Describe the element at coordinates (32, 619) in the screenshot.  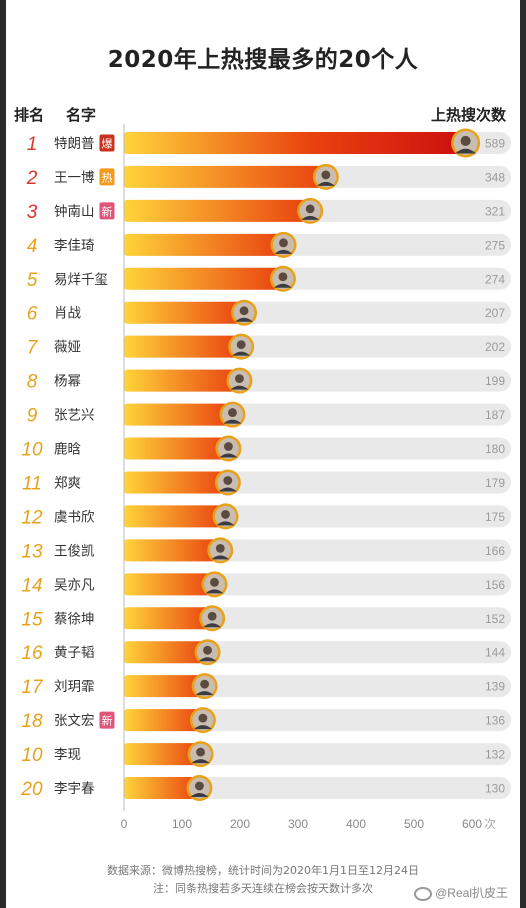
I see `rank-label: 15` at that location.